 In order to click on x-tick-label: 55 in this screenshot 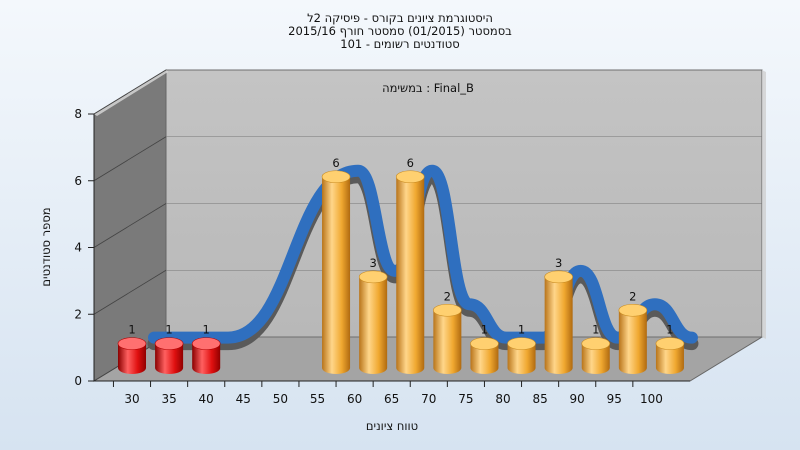, I will do `click(317, 399)`.